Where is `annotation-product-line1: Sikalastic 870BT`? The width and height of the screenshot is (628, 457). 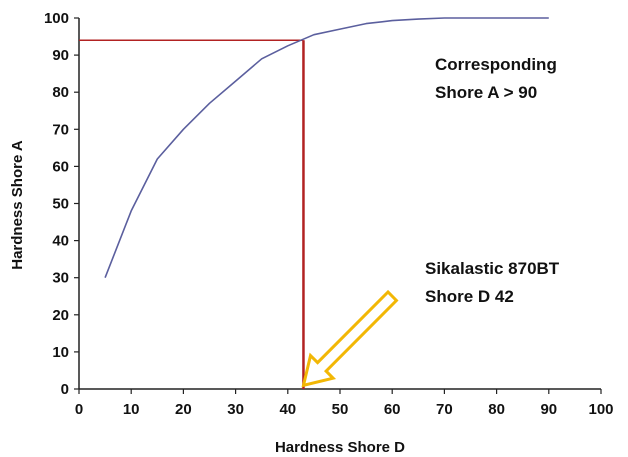
annotation-product-line1: Sikalastic 870BT is located at coordinates (492, 268).